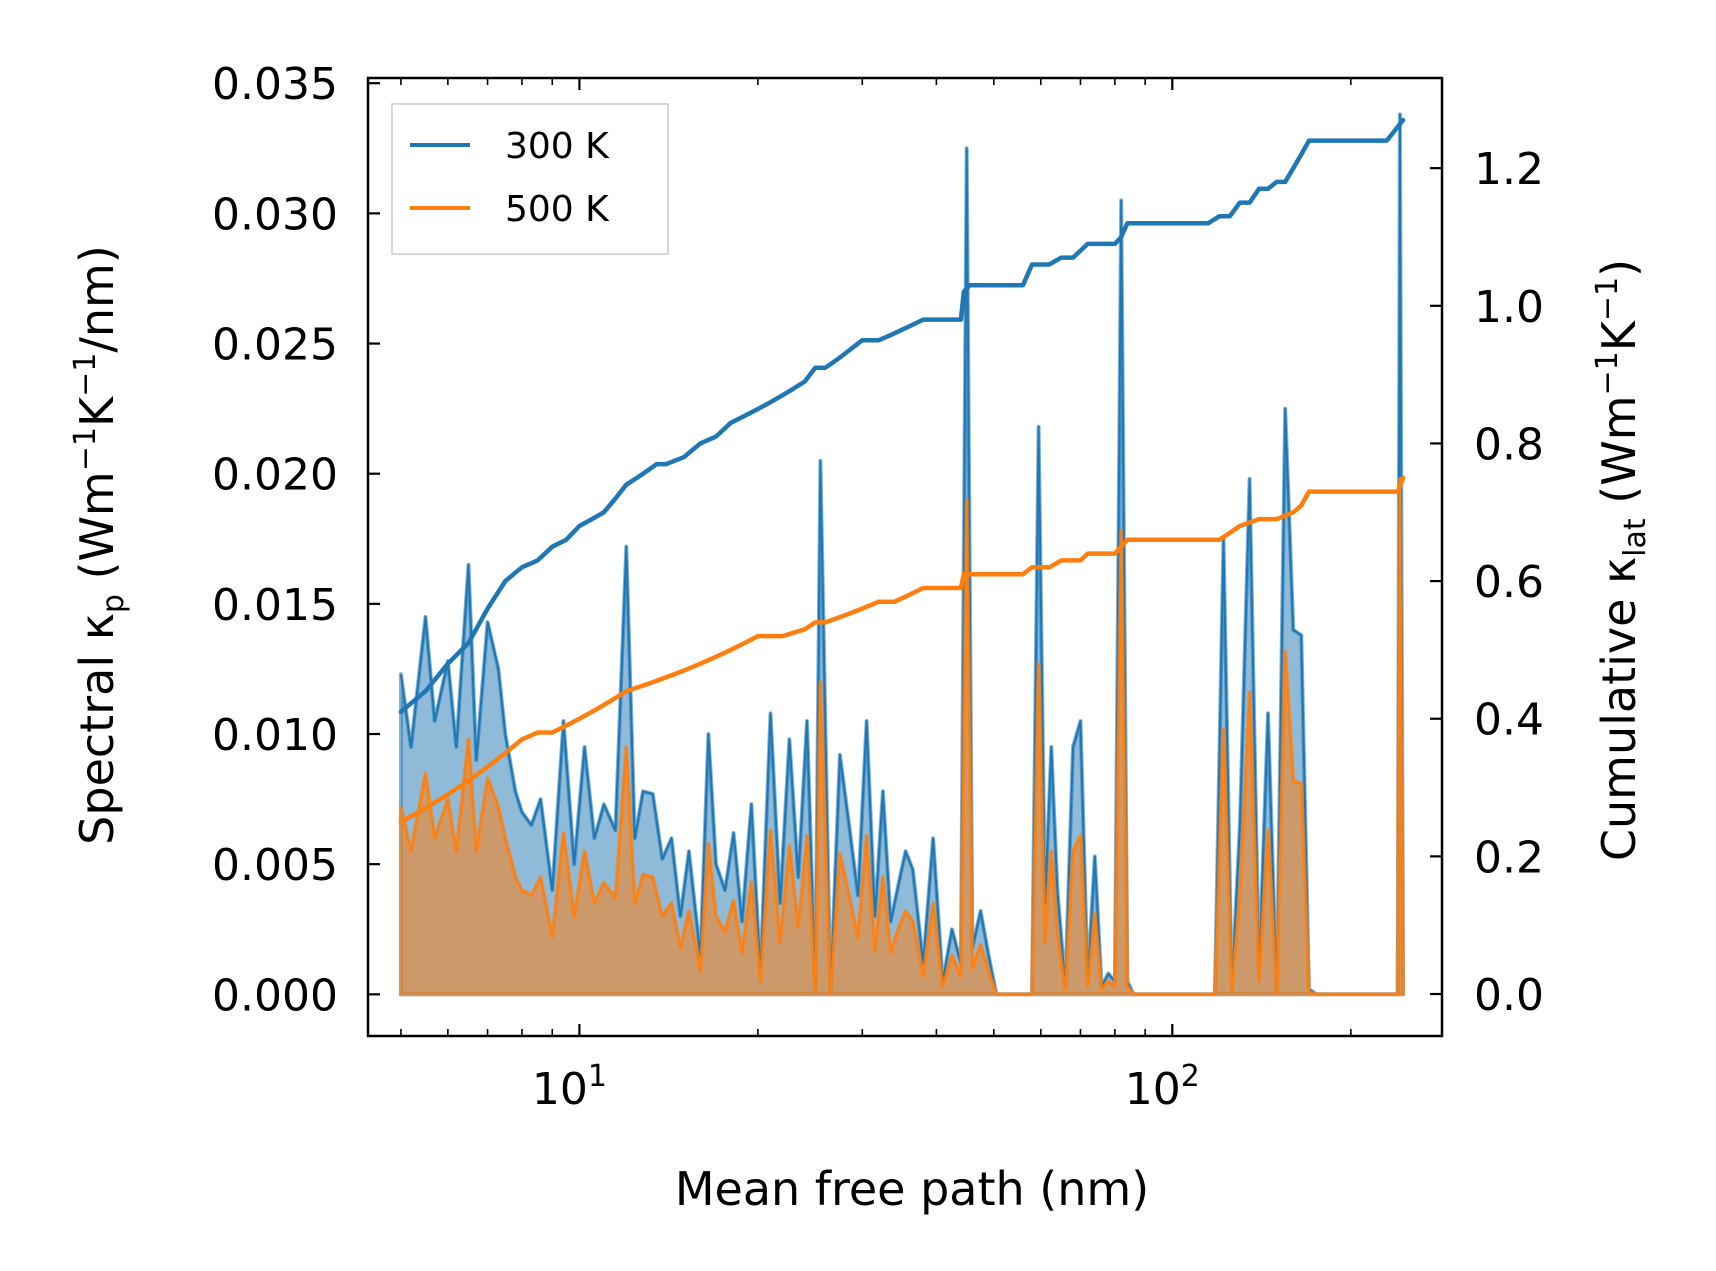 Image resolution: width=1716 pixels, height=1271 pixels. I want to click on y-right-part-5: −1, so click(1607, 299).